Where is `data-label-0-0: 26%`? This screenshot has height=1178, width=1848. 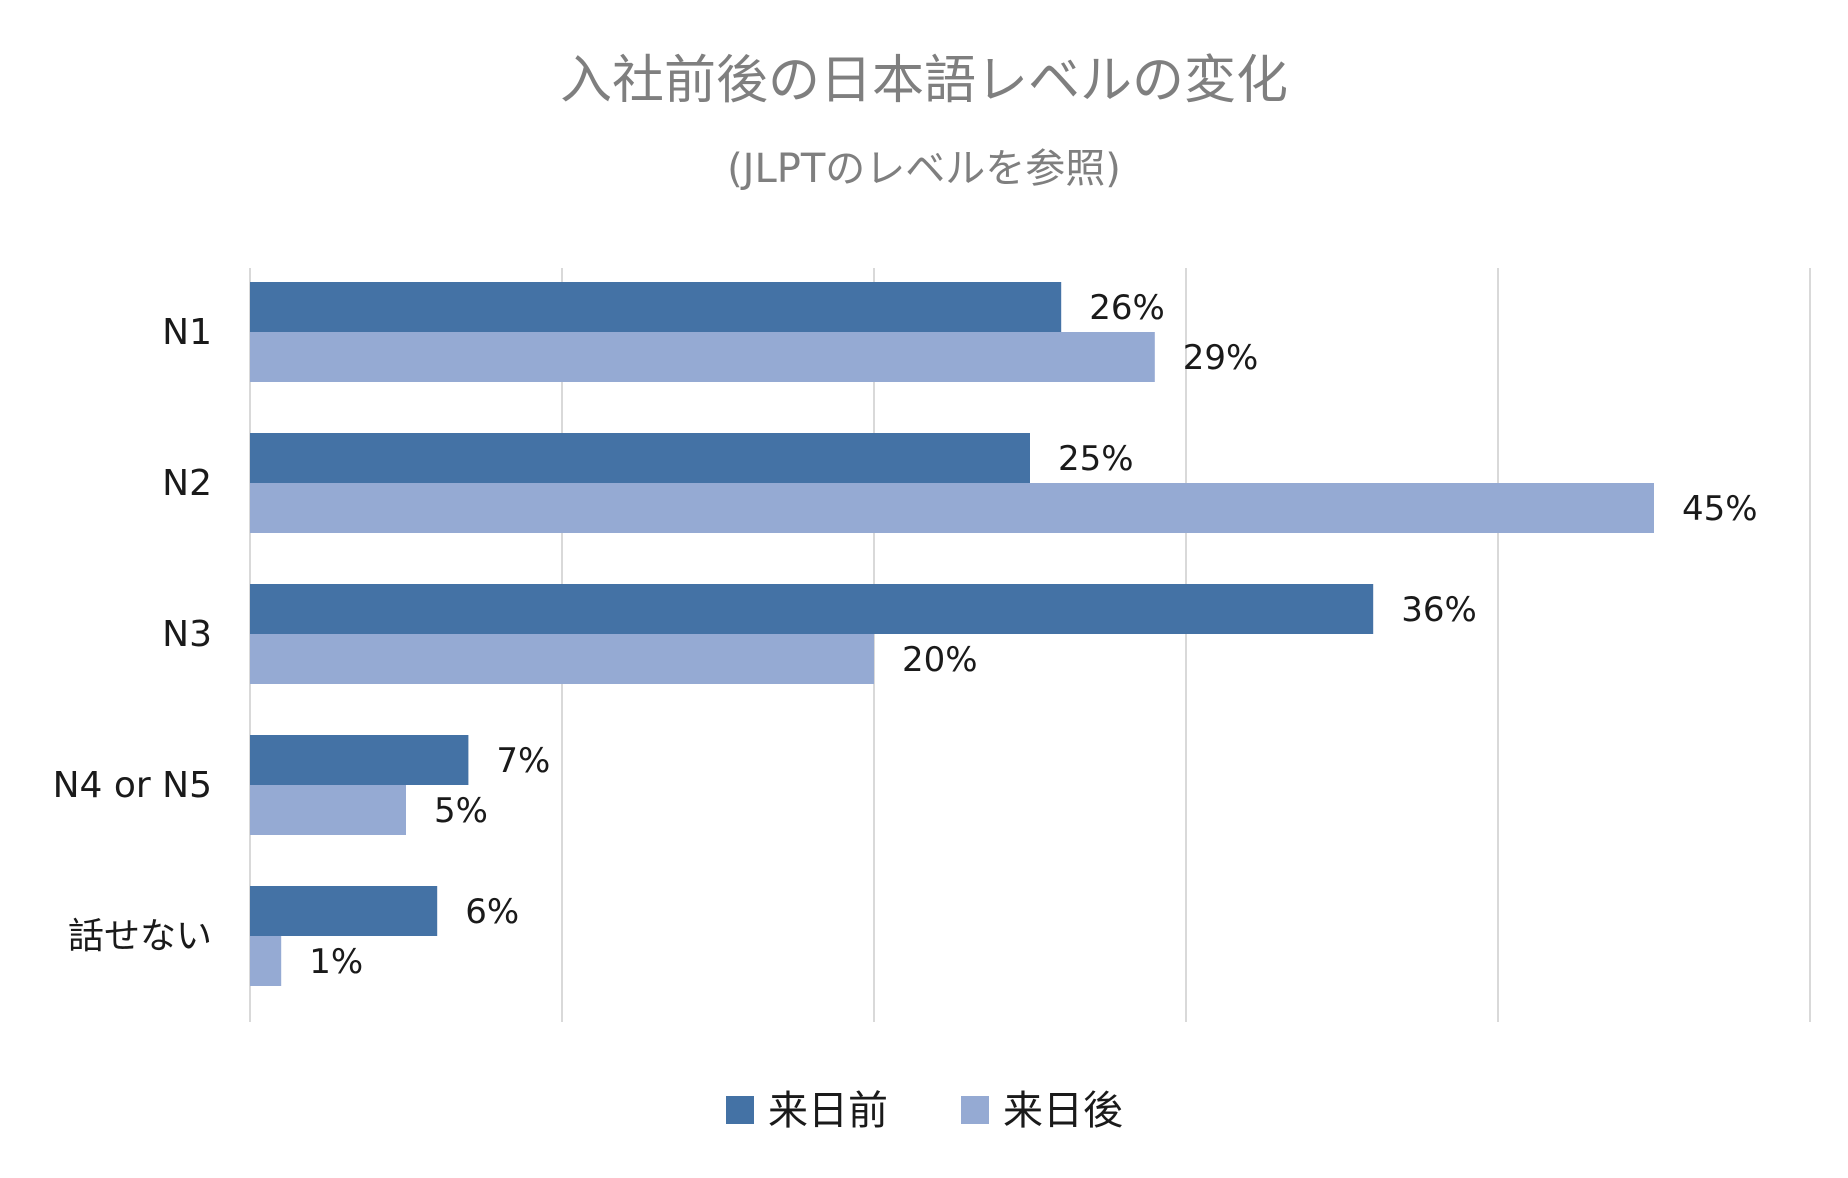 data-label-0-0: 26% is located at coordinates (1127, 308).